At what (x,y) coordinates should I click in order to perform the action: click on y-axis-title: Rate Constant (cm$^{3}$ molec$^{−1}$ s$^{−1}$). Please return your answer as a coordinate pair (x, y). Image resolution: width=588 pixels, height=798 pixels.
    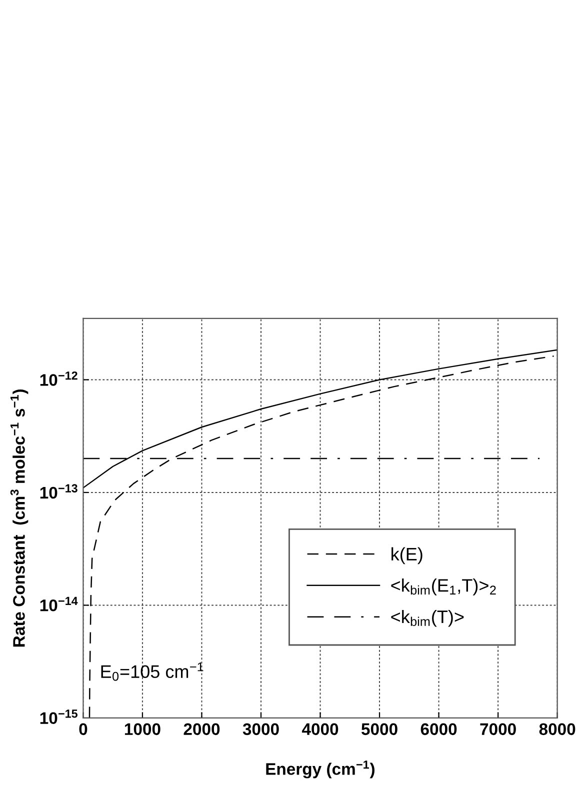
    Looking at the image, I should click on (19, 518).